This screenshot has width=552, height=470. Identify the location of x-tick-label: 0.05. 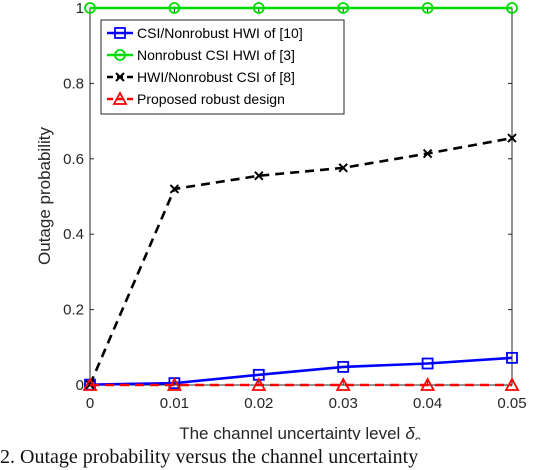
(511, 403).